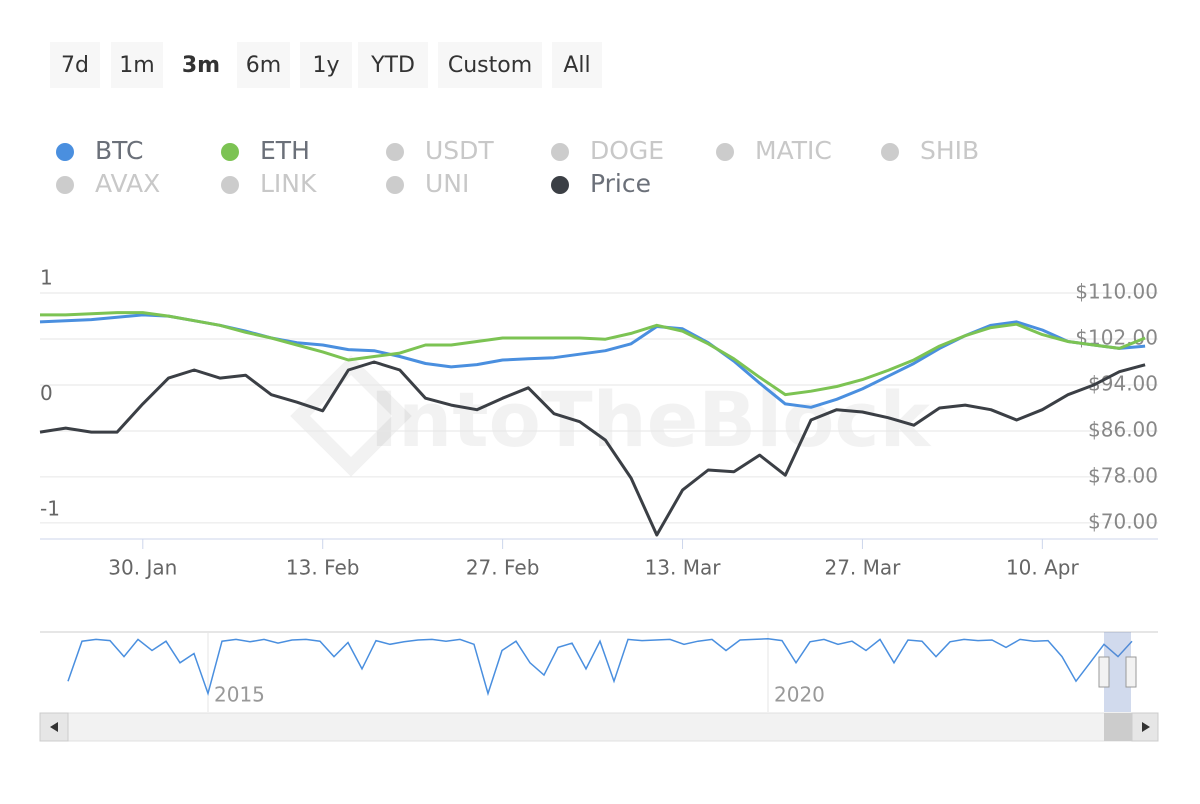  What do you see at coordinates (503, 568) in the screenshot?
I see `x-tick-label: 27. Feb` at bounding box center [503, 568].